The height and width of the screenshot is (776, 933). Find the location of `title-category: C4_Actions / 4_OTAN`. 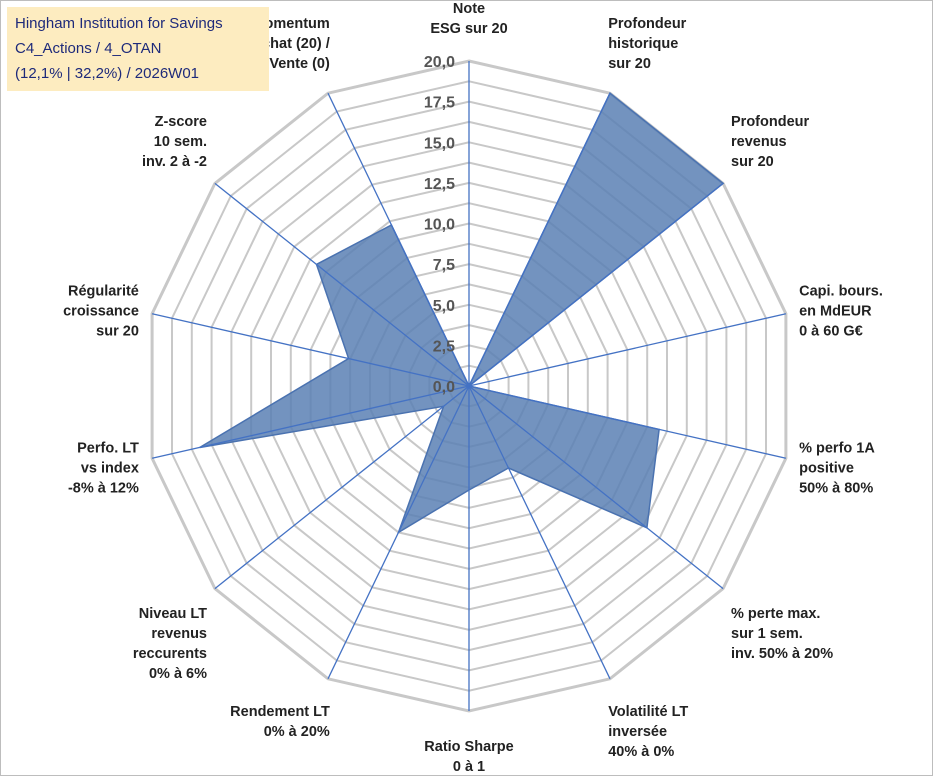

title-category: C4_Actions / 4_OTAN is located at coordinates (88, 48).